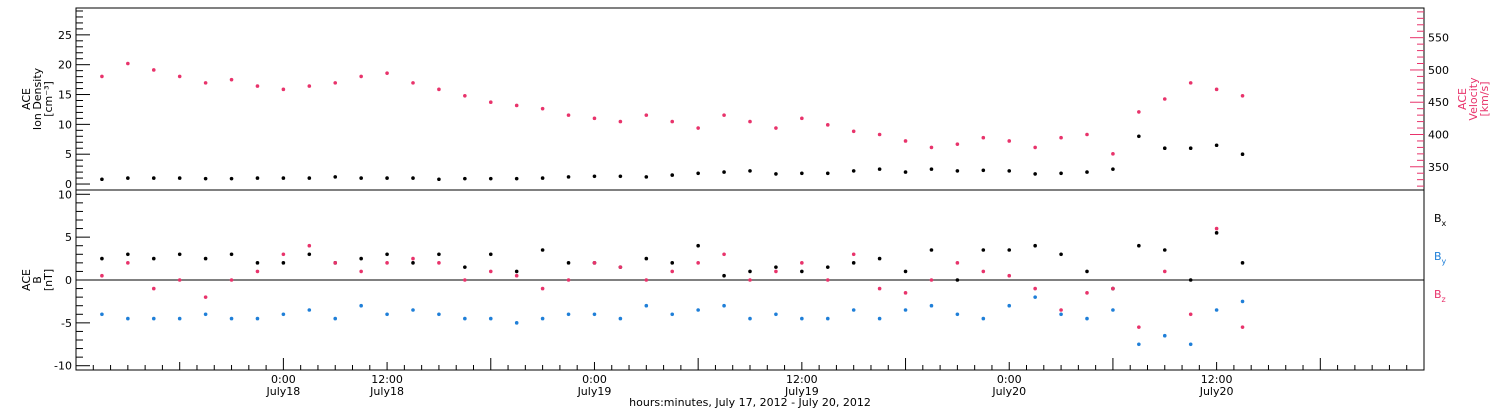  I want to click on velocity-axis-ticks: 350 400 450 500 550, so click(1429, 99).